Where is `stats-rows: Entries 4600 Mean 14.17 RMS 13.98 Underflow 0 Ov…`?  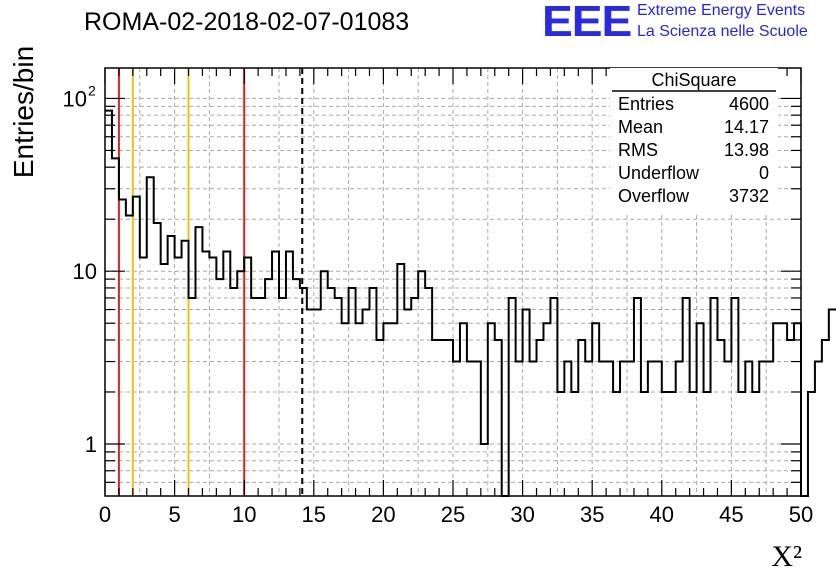 stats-rows: Entries 4600 Mean 14.17 RMS 13.98 Underflow 0 Ov… is located at coordinates (693, 150).